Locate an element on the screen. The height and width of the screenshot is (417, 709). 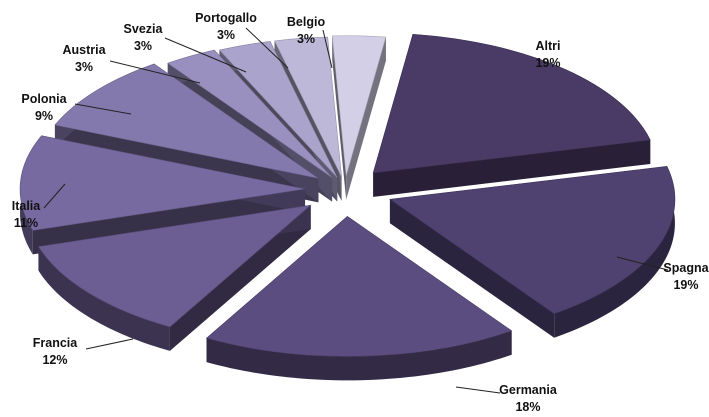
slice-value-belgio: 3% is located at coordinates (306, 39).